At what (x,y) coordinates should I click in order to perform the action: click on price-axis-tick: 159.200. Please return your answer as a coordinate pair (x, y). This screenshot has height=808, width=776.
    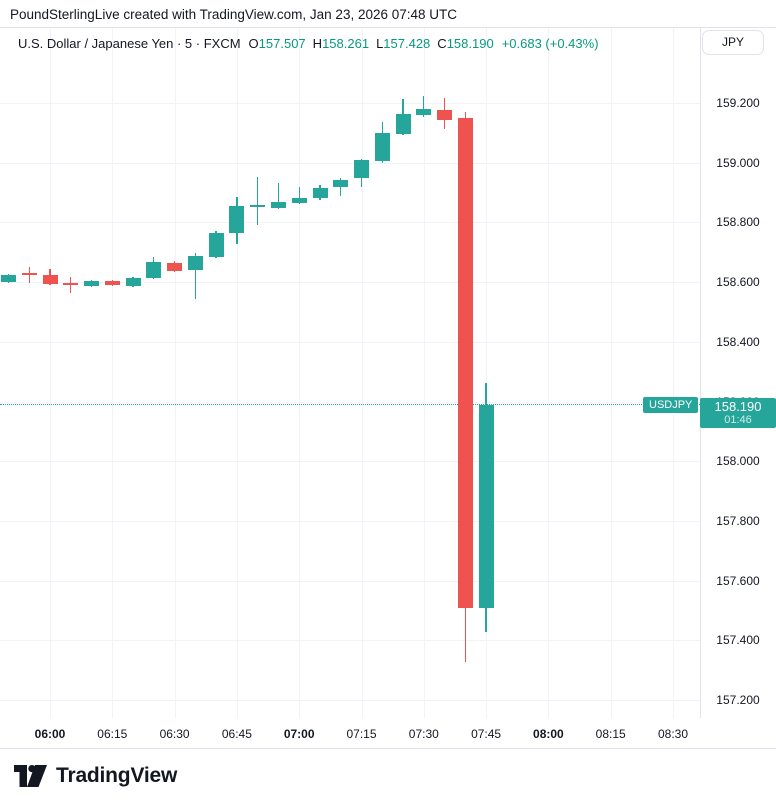
    Looking at the image, I should click on (738, 103).